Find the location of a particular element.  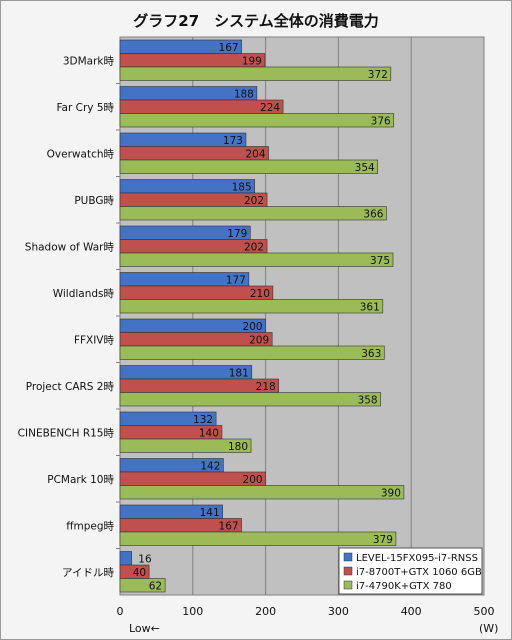

bar-value-label: 181 is located at coordinates (239, 374).